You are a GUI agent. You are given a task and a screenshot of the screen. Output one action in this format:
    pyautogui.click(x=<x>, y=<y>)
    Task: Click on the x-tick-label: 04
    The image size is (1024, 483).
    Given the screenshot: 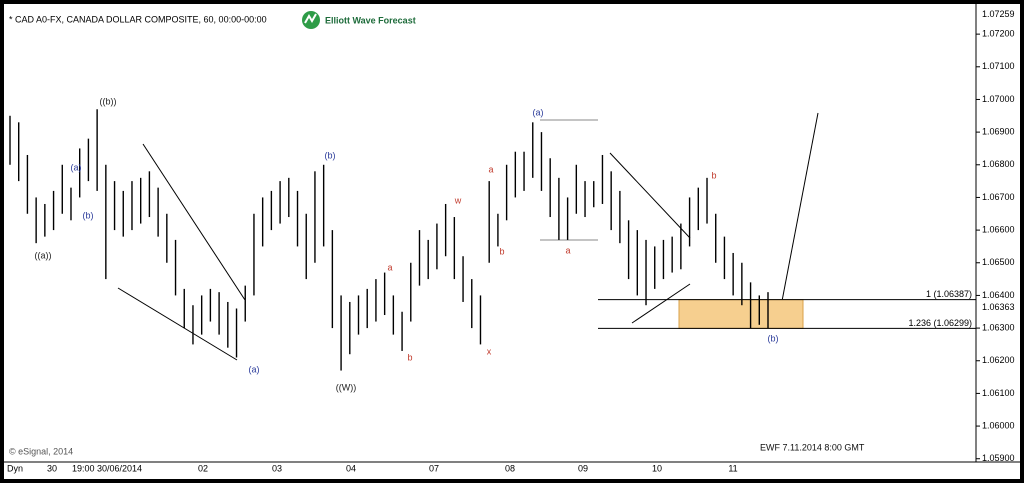 What is the action you would take?
    pyautogui.click(x=351, y=468)
    